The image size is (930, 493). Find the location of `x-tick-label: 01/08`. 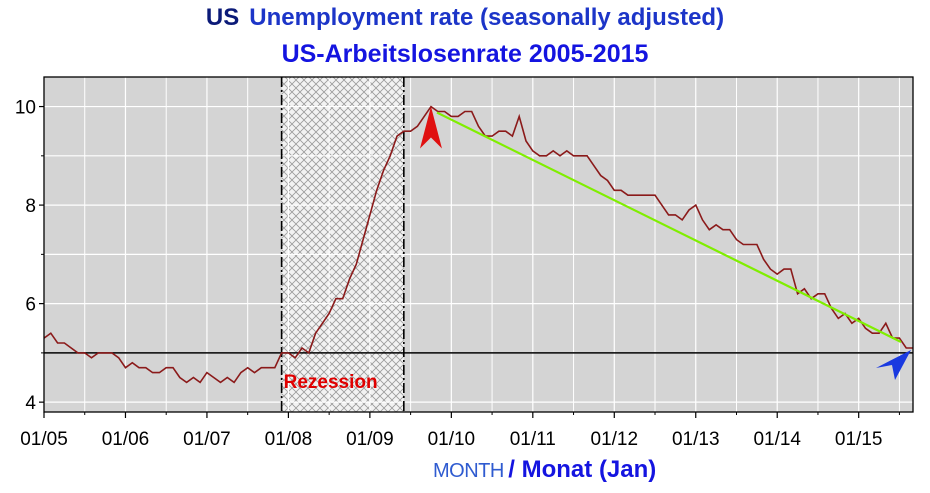

x-tick-label: 01/08 is located at coordinates (289, 439).